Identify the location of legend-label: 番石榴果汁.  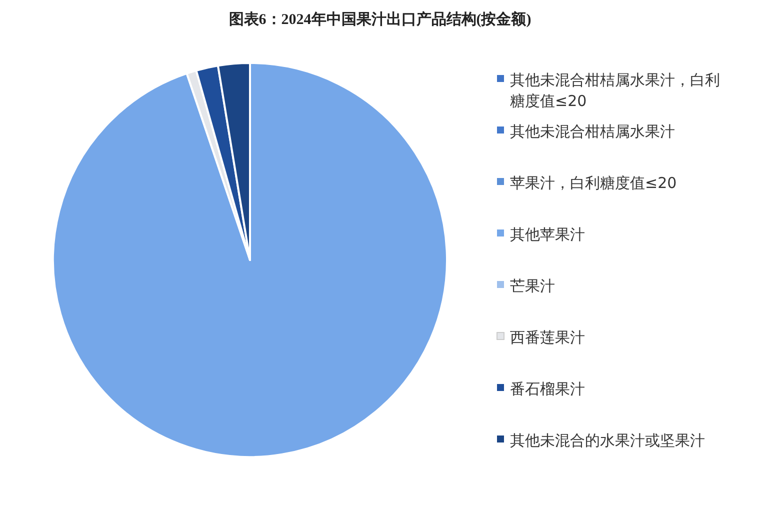
(547, 389).